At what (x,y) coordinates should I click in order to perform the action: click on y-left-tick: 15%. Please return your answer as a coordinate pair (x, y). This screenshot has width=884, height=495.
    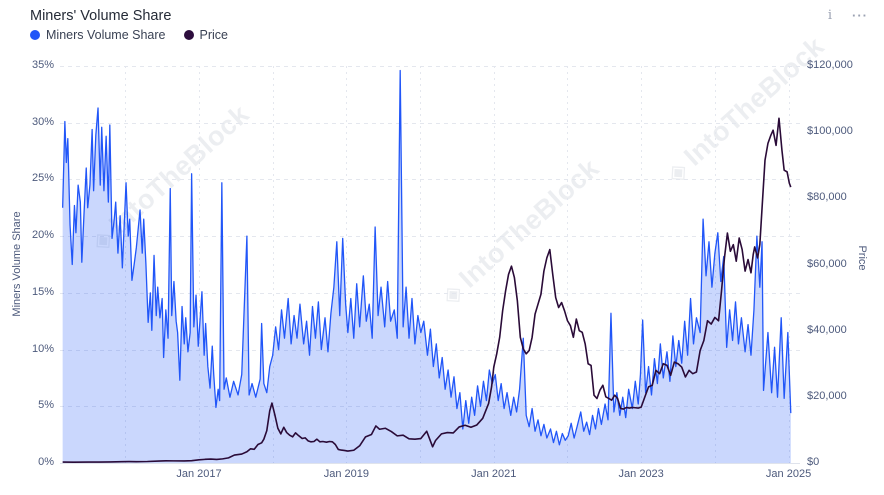
    Looking at the image, I should click on (42, 291).